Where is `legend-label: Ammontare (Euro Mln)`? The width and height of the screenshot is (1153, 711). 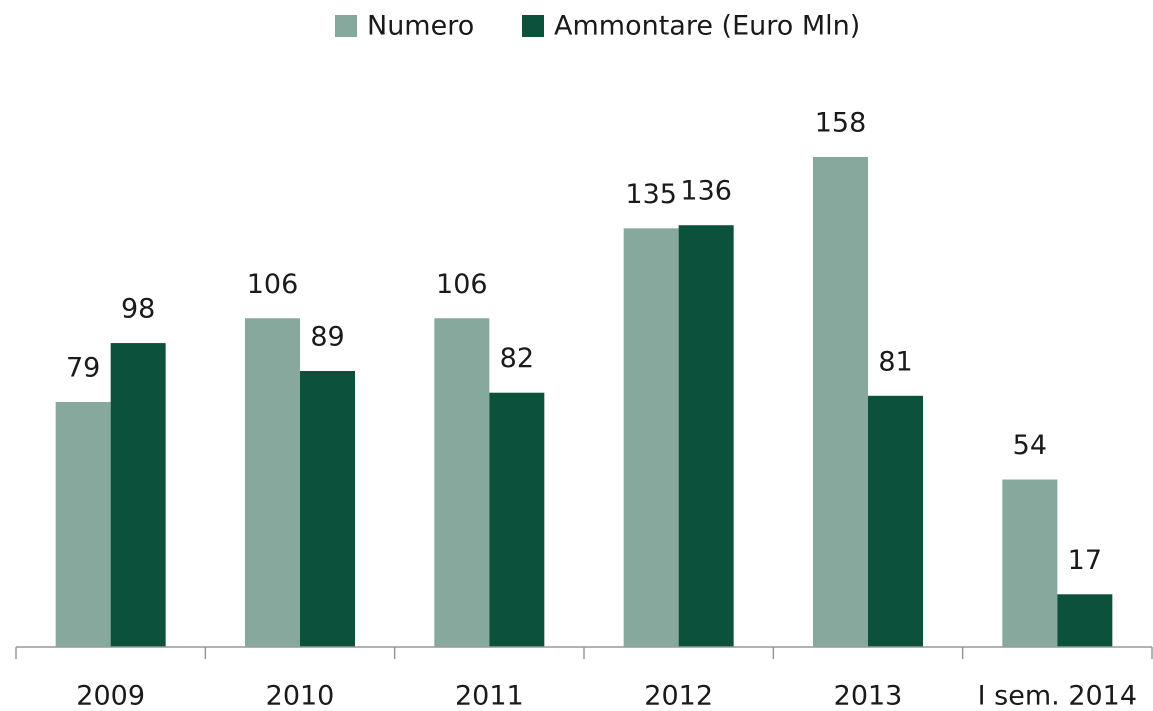
legend-label: Ammontare (Euro Mln) is located at coordinates (707, 26).